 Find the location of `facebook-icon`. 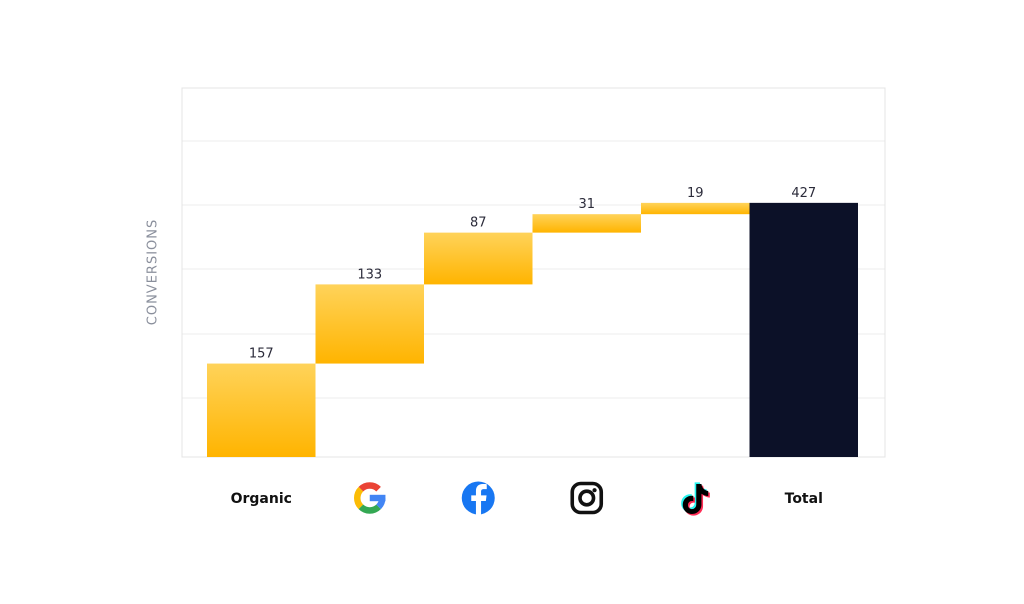

facebook-icon is located at coordinates (478, 498).